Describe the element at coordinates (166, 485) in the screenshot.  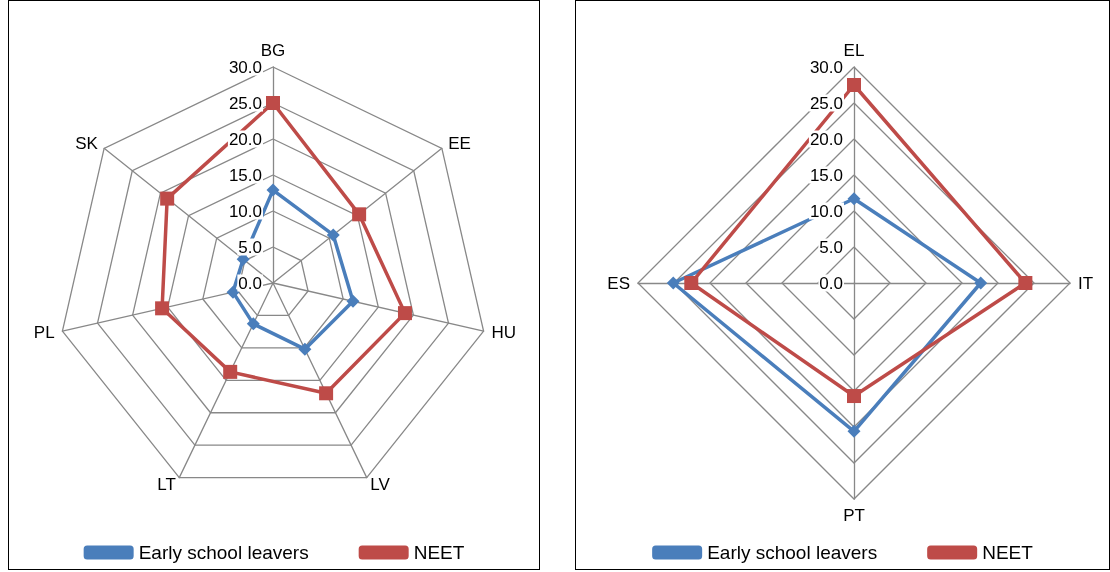
I see `spoke-label: LT` at that location.